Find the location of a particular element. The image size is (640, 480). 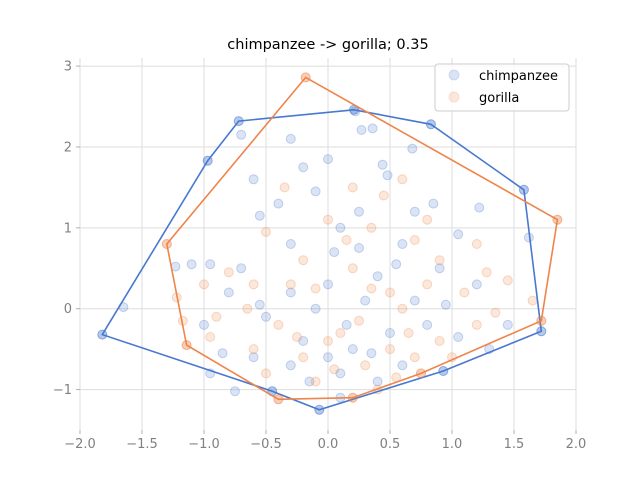

legend-marker-gorilla is located at coordinates (454, 97).